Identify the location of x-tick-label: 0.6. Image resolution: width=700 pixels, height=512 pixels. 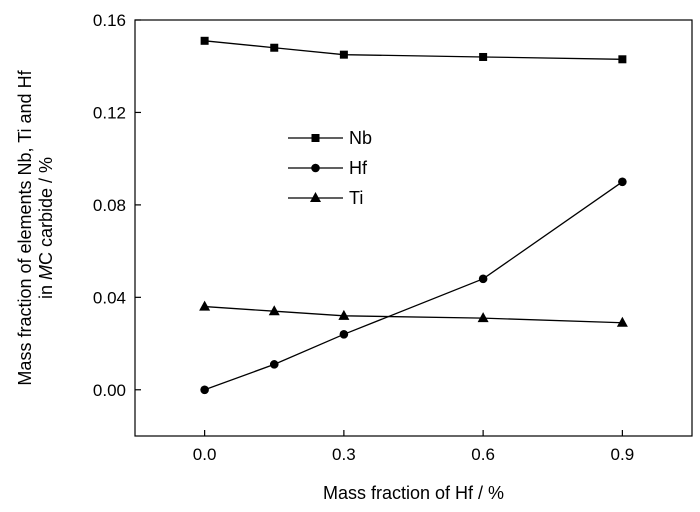
(483, 454).